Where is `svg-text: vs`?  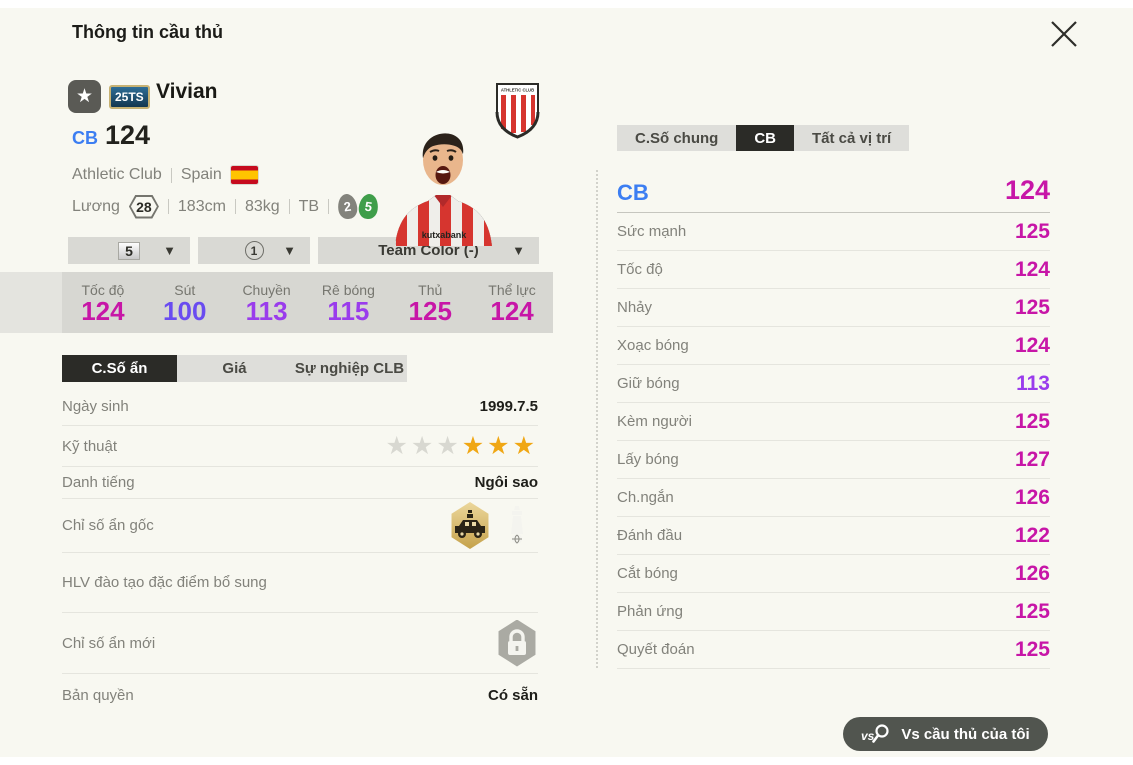
svg-text: vs is located at coordinates (868, 736).